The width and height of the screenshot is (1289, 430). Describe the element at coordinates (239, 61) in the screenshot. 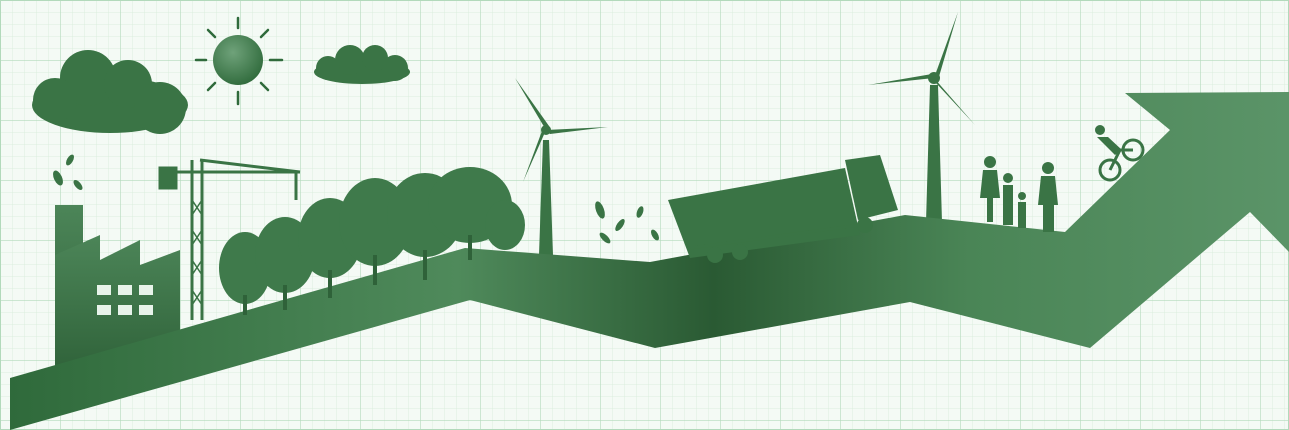

I see `sun-icon` at that location.